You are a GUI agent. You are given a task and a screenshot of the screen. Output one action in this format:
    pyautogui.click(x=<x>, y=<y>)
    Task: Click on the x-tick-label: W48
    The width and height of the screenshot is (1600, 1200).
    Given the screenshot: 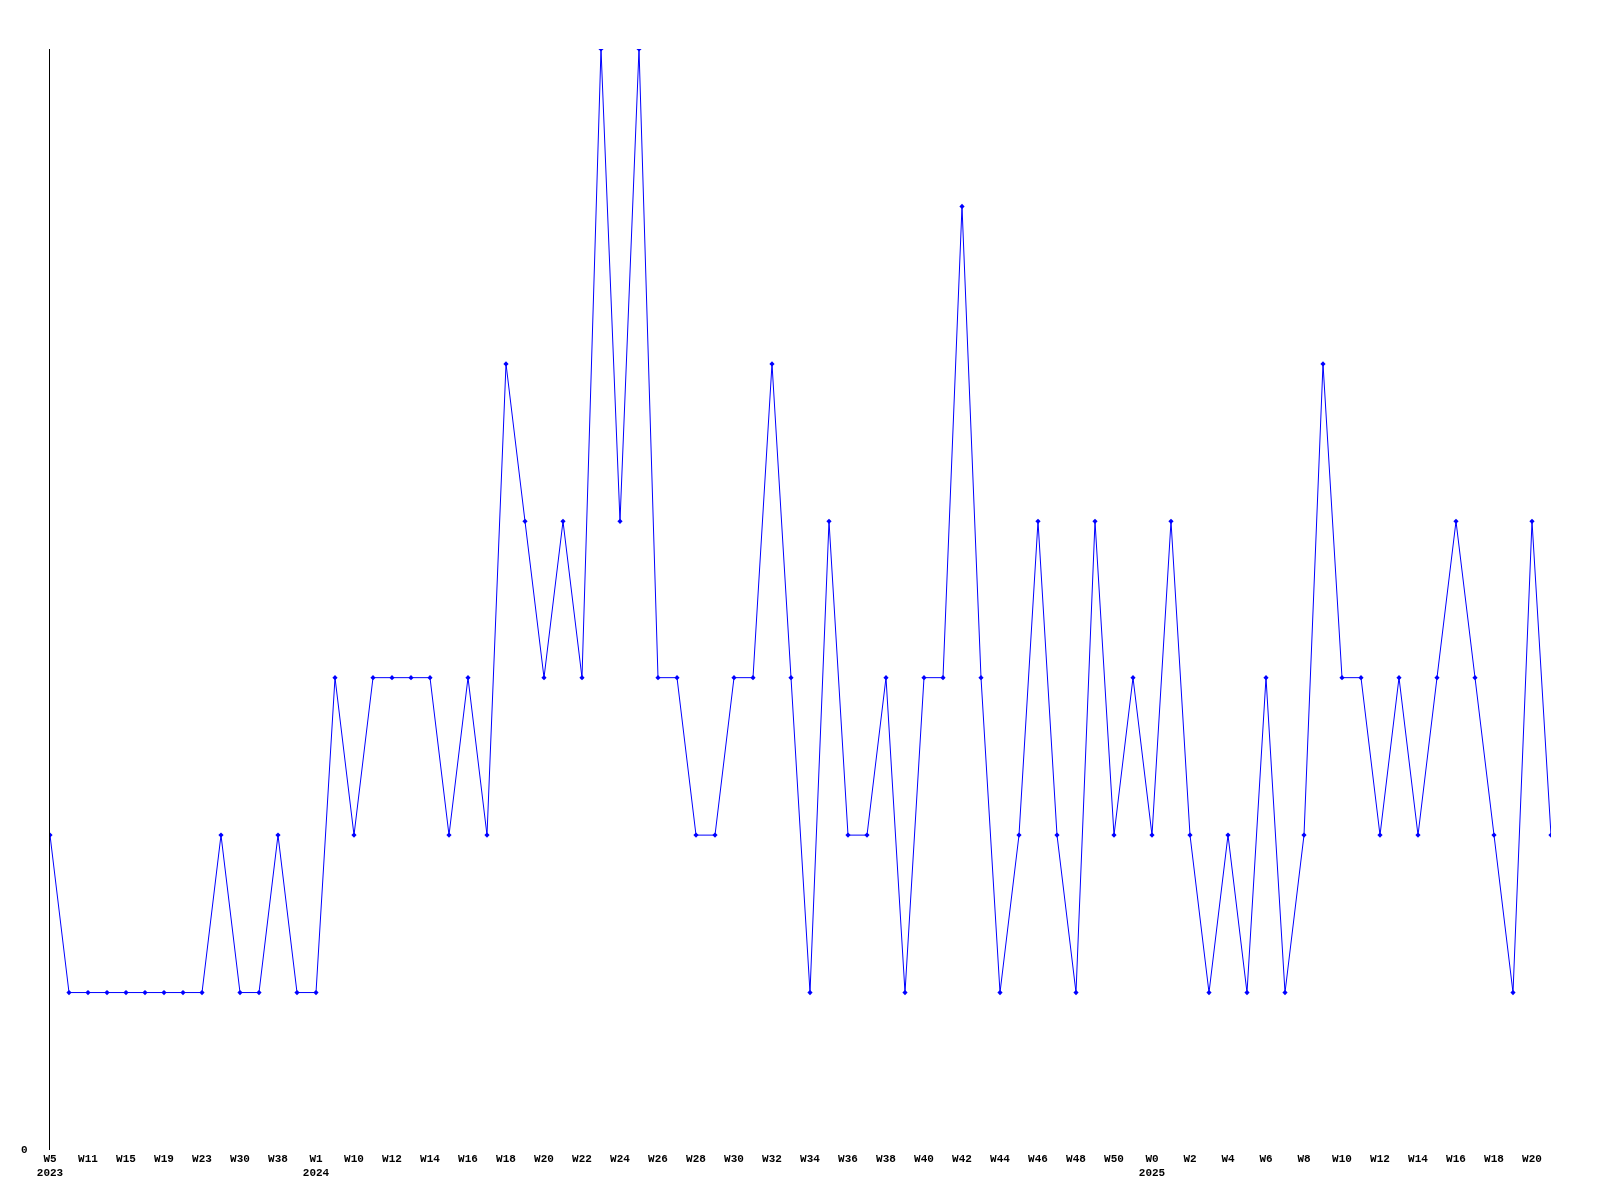 What is the action you would take?
    pyautogui.click(x=1076, y=1159)
    